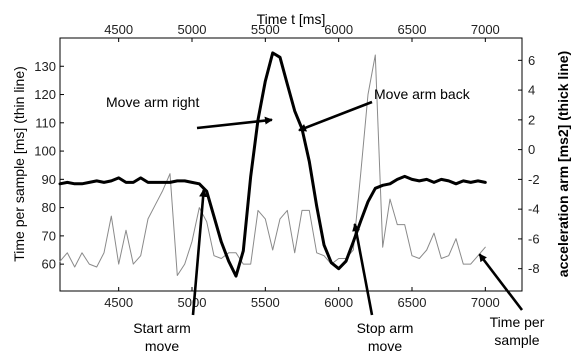  What do you see at coordinates (412, 29) in the screenshot?
I see `x-tick-label-top: 6500` at bounding box center [412, 29].